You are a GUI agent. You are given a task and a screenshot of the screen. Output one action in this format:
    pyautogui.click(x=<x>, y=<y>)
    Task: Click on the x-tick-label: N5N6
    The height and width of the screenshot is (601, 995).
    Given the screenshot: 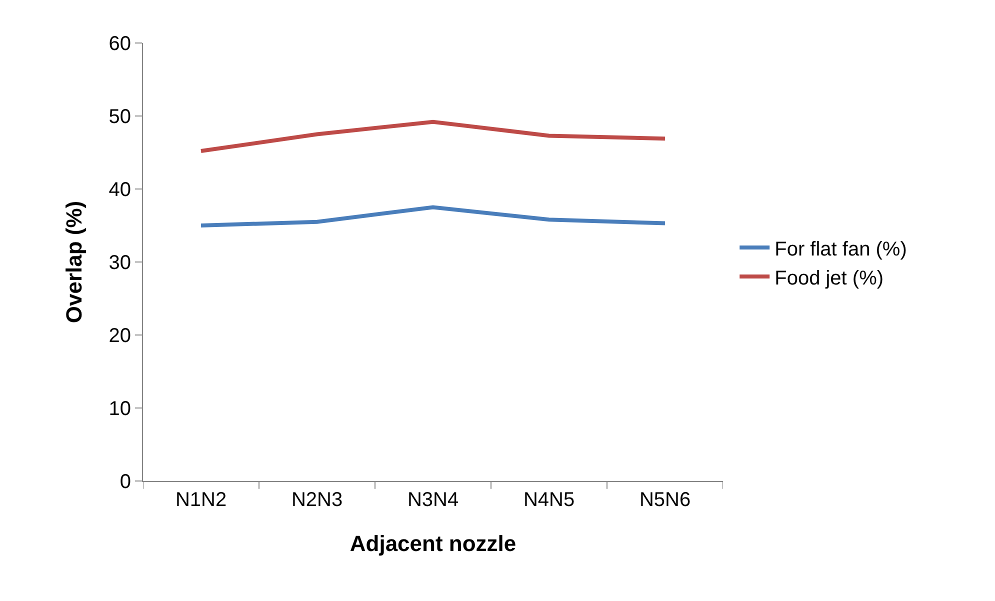 What is the action you would take?
    pyautogui.click(x=665, y=500)
    